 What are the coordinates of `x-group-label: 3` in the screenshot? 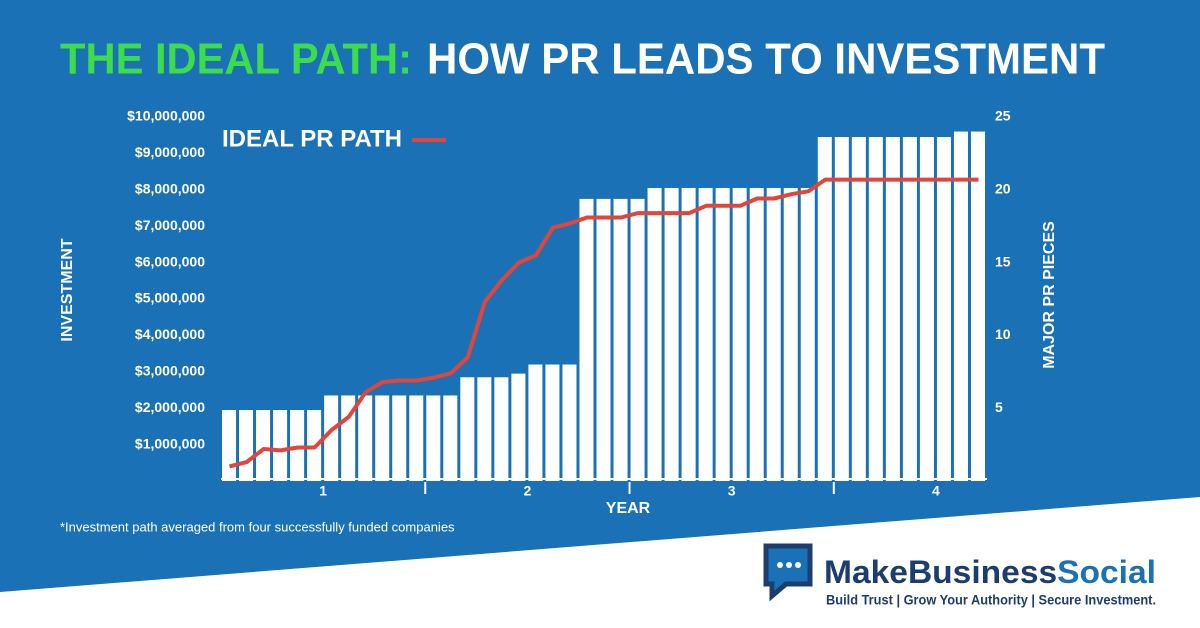 It's located at (732, 491).